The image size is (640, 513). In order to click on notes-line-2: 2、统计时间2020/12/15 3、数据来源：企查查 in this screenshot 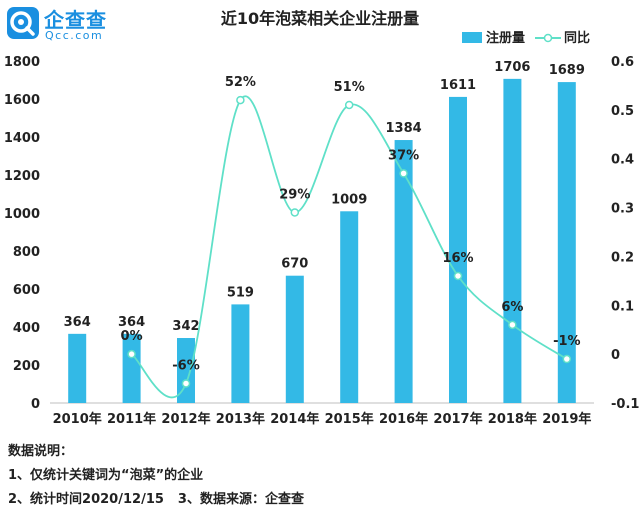, I will do `click(318, 500)`.